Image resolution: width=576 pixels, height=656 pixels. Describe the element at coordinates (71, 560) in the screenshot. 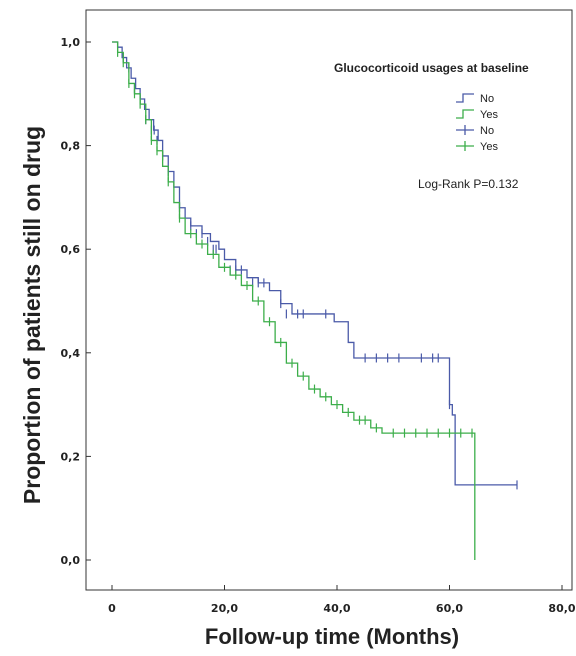

I see `y-tick-label: 0,0` at that location.